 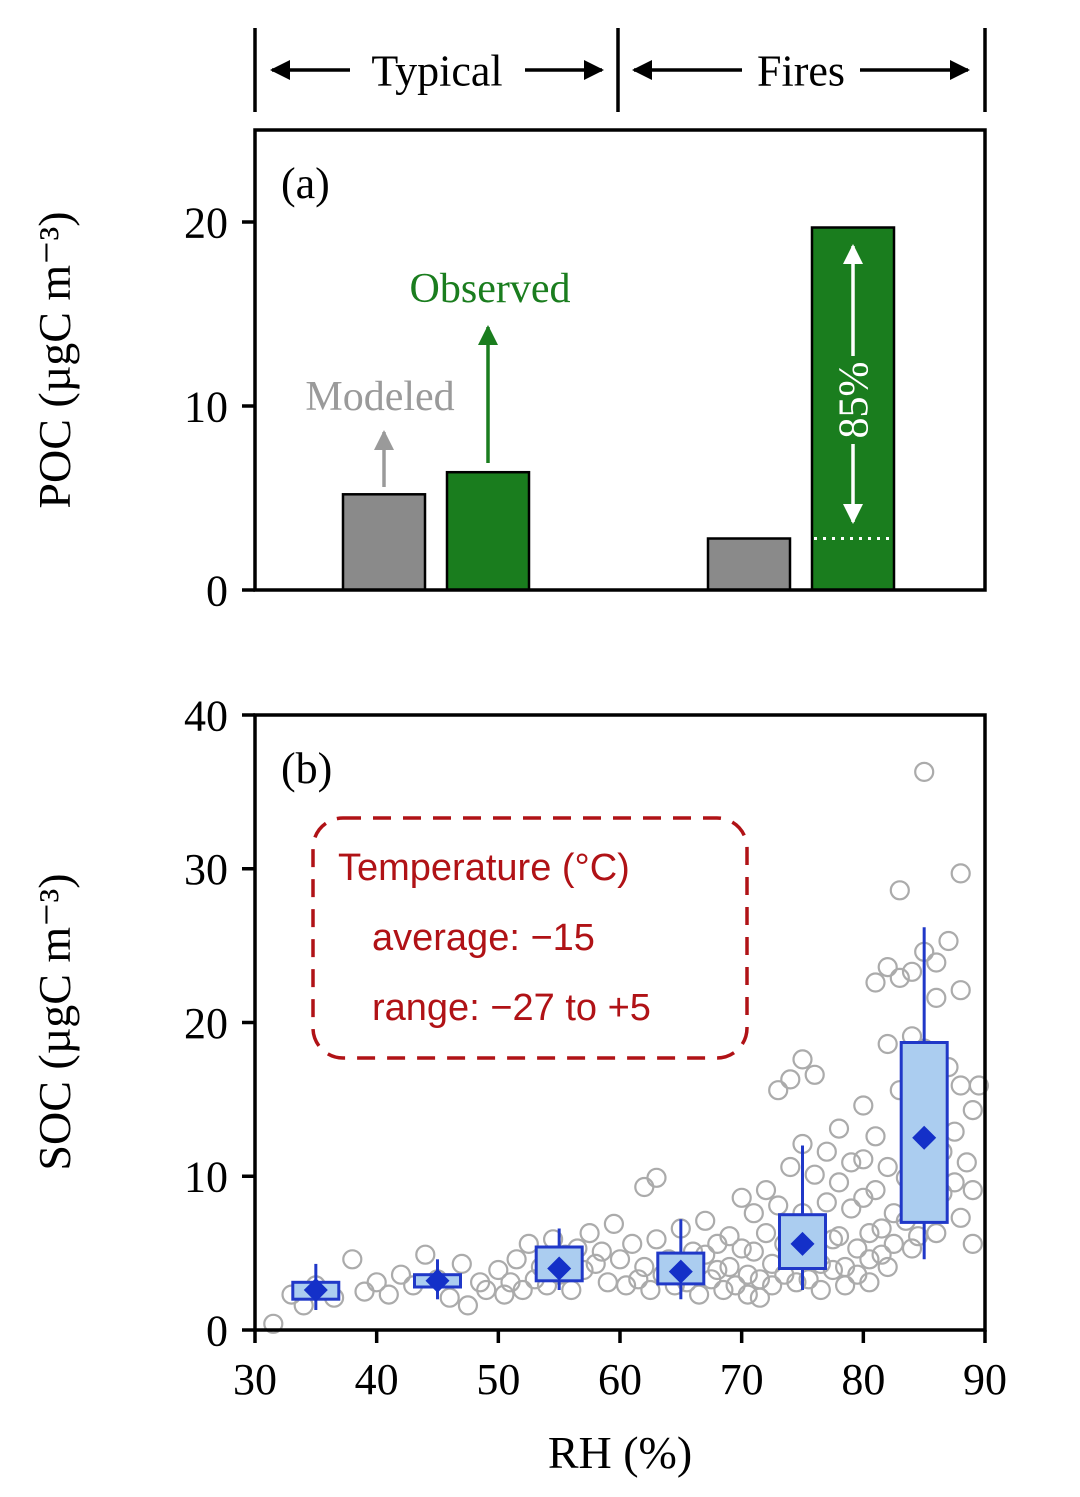 I want to click on modeled-annotation: Modeled, so click(x=379, y=397).